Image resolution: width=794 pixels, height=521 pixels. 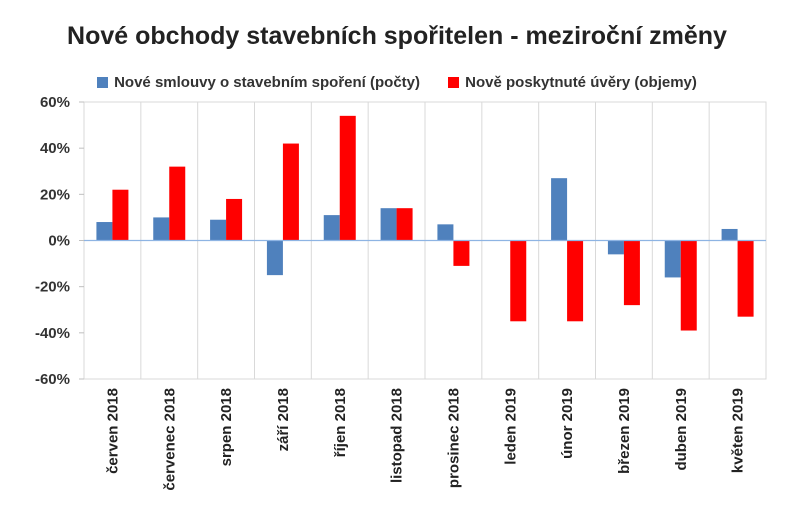 What do you see at coordinates (52, 287) in the screenshot?
I see `y-tick-label: -20%` at bounding box center [52, 287].